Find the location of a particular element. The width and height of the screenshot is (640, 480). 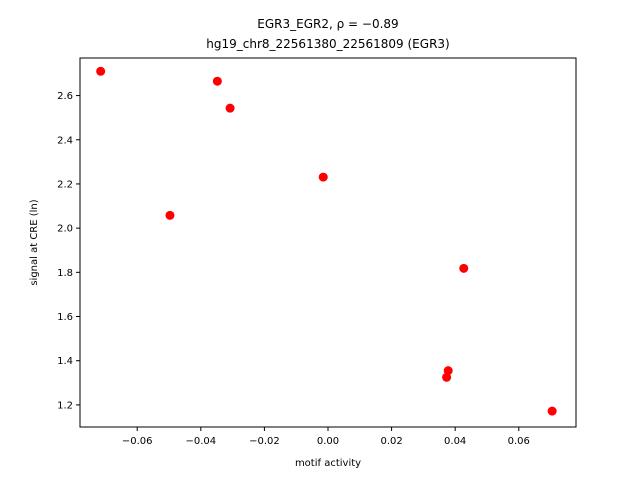

x-tick-label: 0.00 is located at coordinates (328, 441).